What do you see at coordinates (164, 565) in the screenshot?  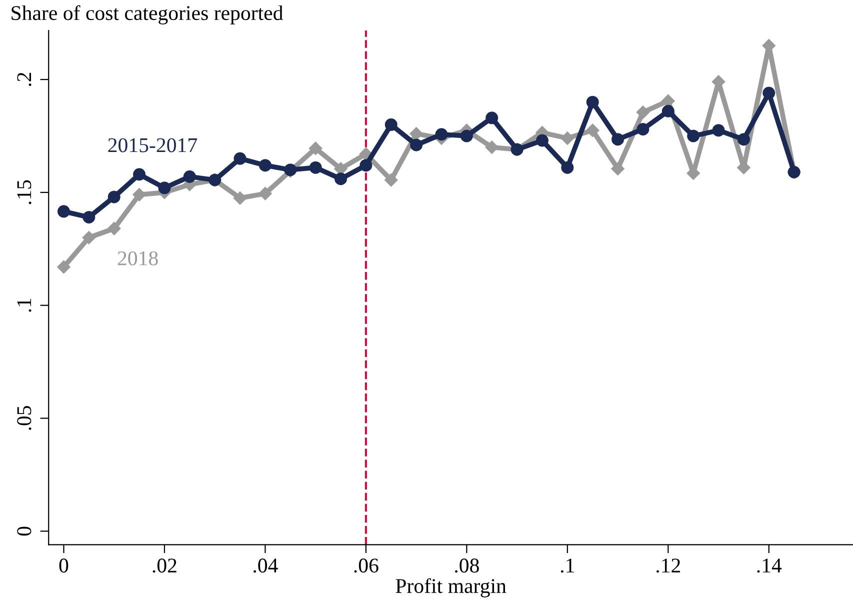 I see `x-tick-label: .02` at bounding box center [164, 565].